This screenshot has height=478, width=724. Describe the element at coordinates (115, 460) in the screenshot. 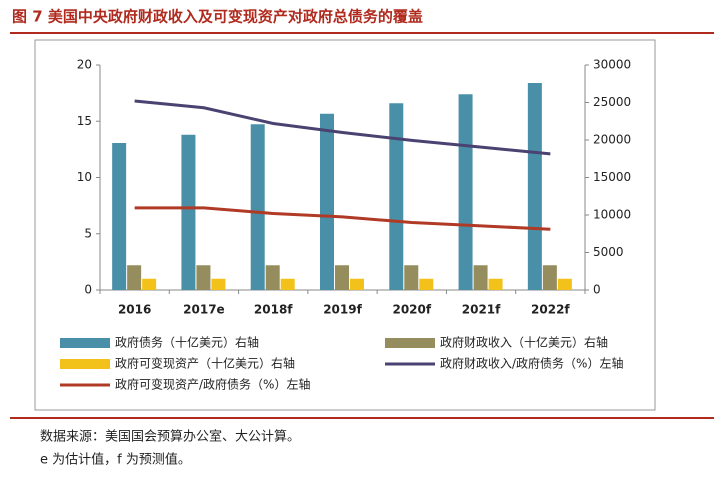

I see `legend-note: e 为估计值，f 为预测值。` at that location.